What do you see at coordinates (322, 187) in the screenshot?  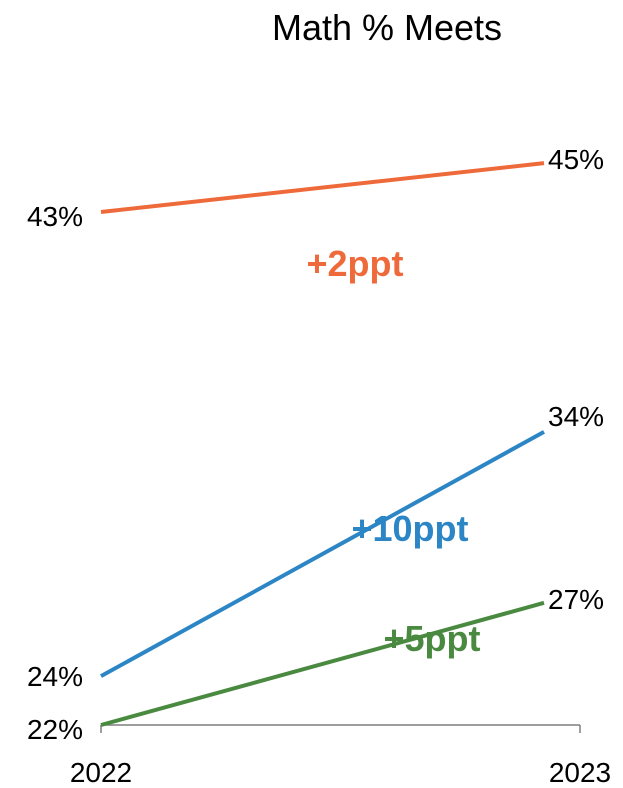 I see `series-1-line` at bounding box center [322, 187].